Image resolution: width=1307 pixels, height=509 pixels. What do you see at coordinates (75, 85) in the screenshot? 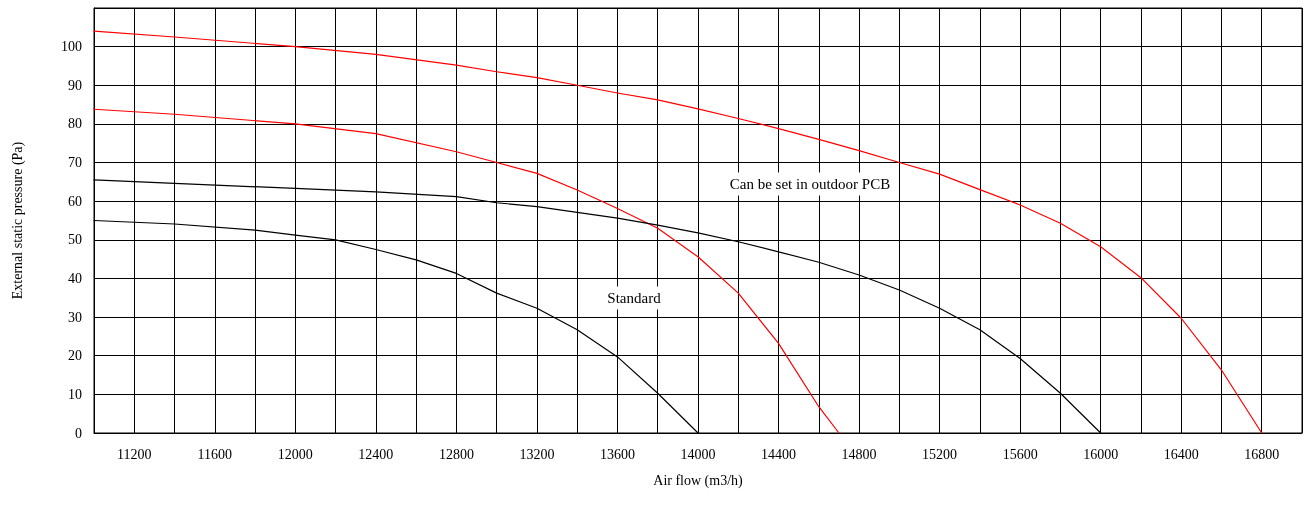
I see `y-tick-label: 90` at bounding box center [75, 85].